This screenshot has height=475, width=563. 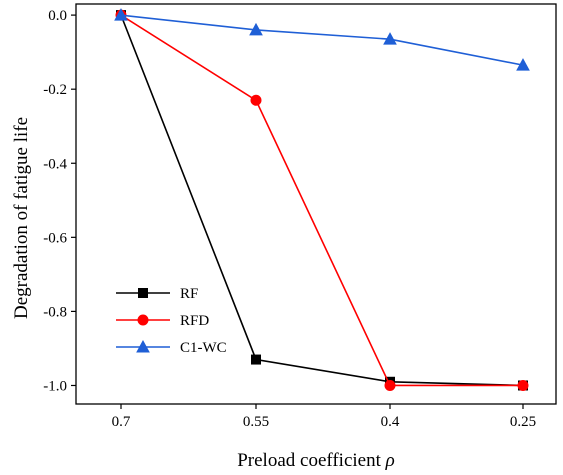 What do you see at coordinates (194, 321) in the screenshot?
I see `legend-label: RFD` at bounding box center [194, 321].